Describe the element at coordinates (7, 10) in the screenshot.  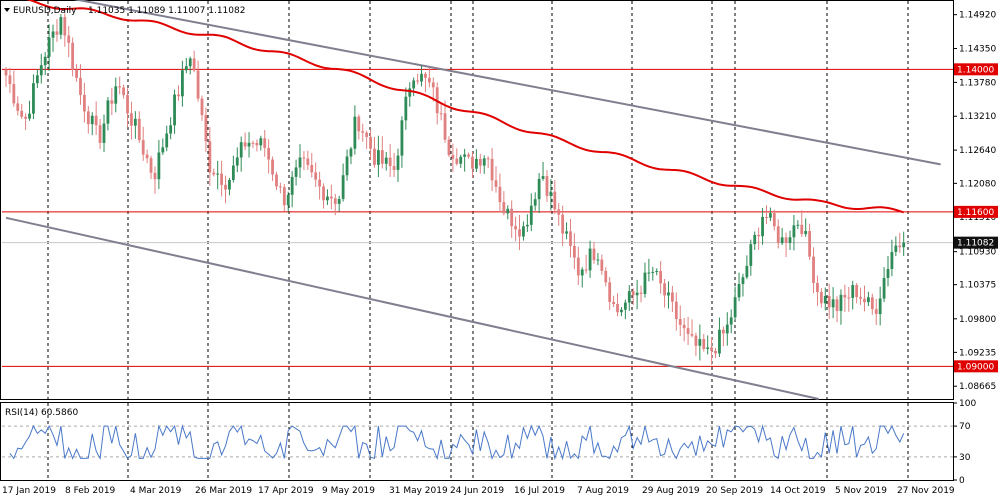
I see `dropdown-triangle-icon` at that location.